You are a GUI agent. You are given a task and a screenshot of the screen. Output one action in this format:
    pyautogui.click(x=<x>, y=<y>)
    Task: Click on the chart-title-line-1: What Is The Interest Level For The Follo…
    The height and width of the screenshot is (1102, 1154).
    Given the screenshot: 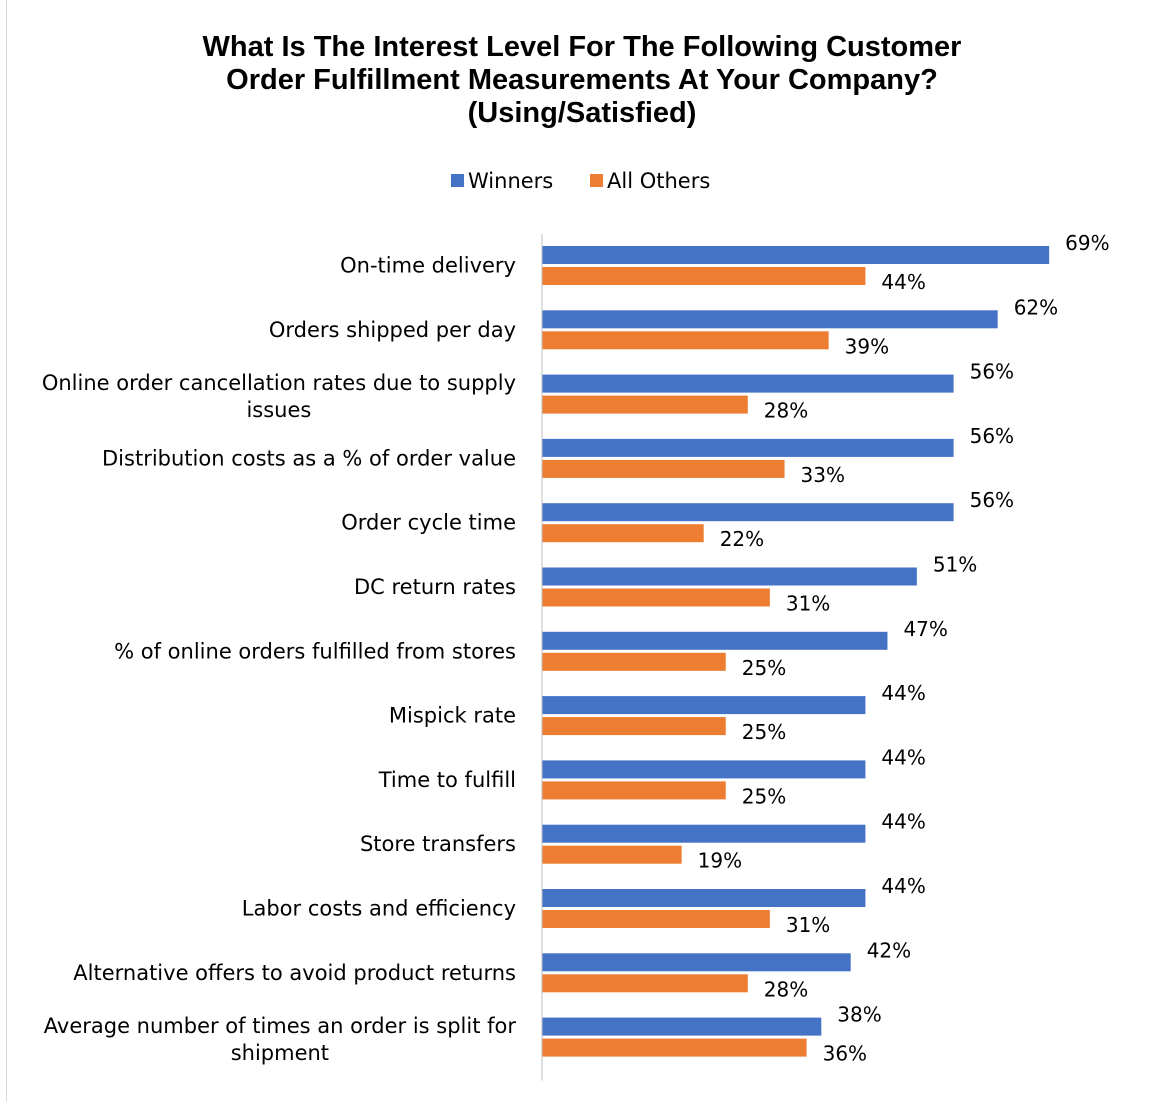 What is the action you would take?
    pyautogui.click(x=582, y=47)
    